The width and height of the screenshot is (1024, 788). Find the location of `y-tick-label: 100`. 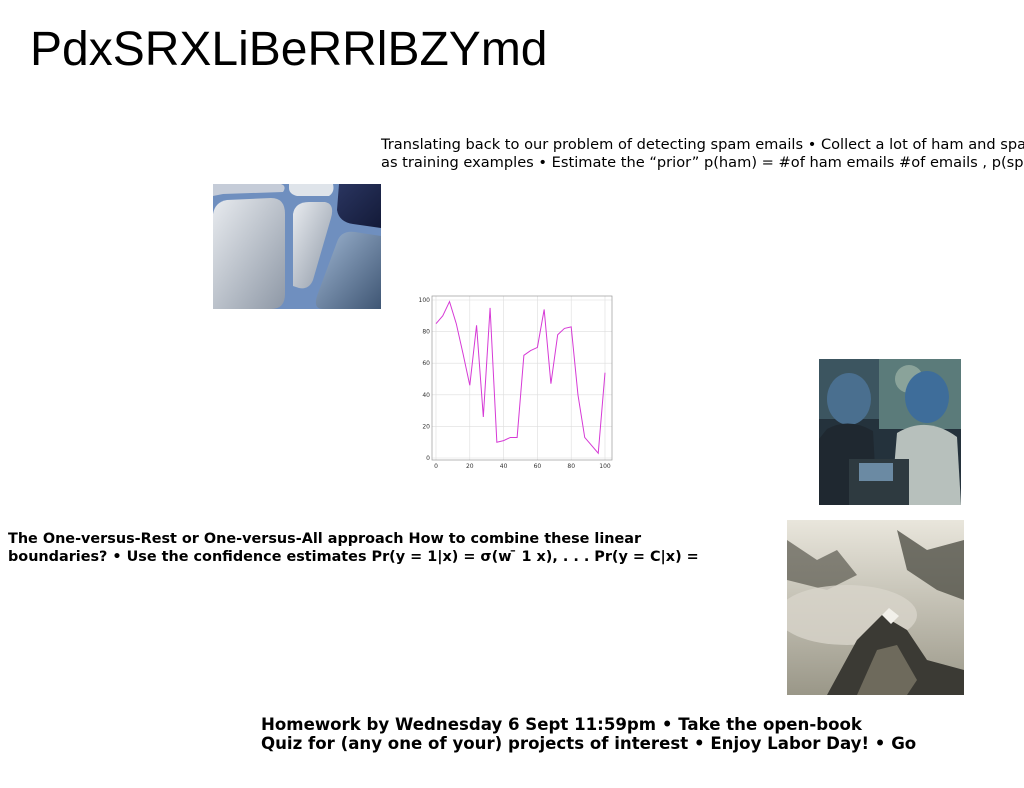

y-tick-label: 100 is located at coordinates (425, 300).